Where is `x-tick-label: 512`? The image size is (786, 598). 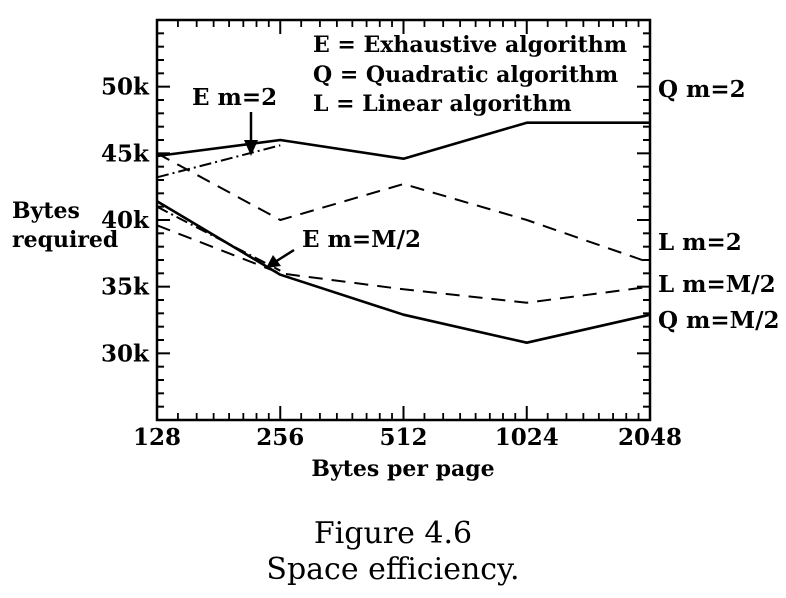
x-tick-label: 512 is located at coordinates (403, 437).